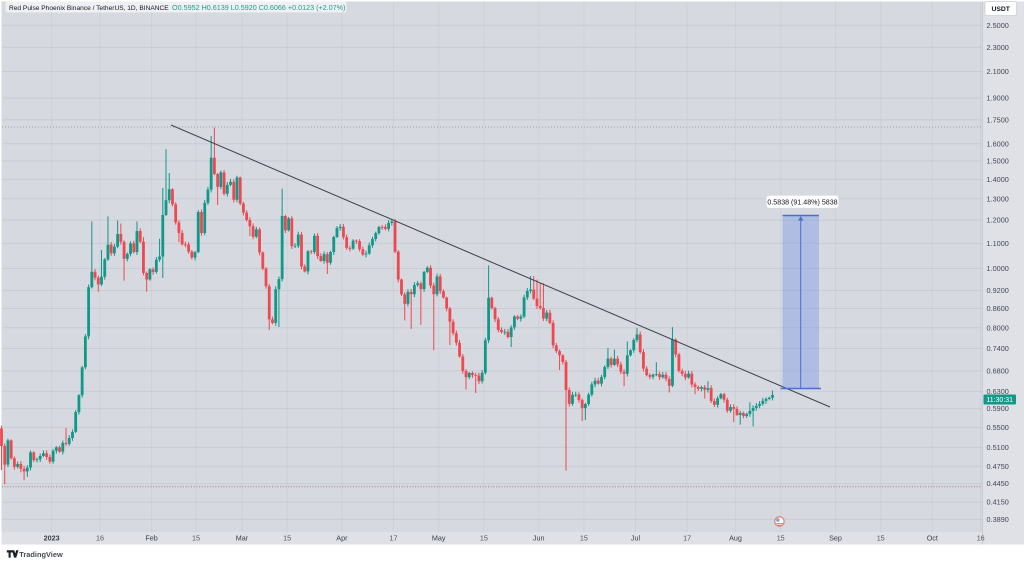  Describe the element at coordinates (998, 427) in the screenshot. I see `svg-text: 0.5500` at that location.